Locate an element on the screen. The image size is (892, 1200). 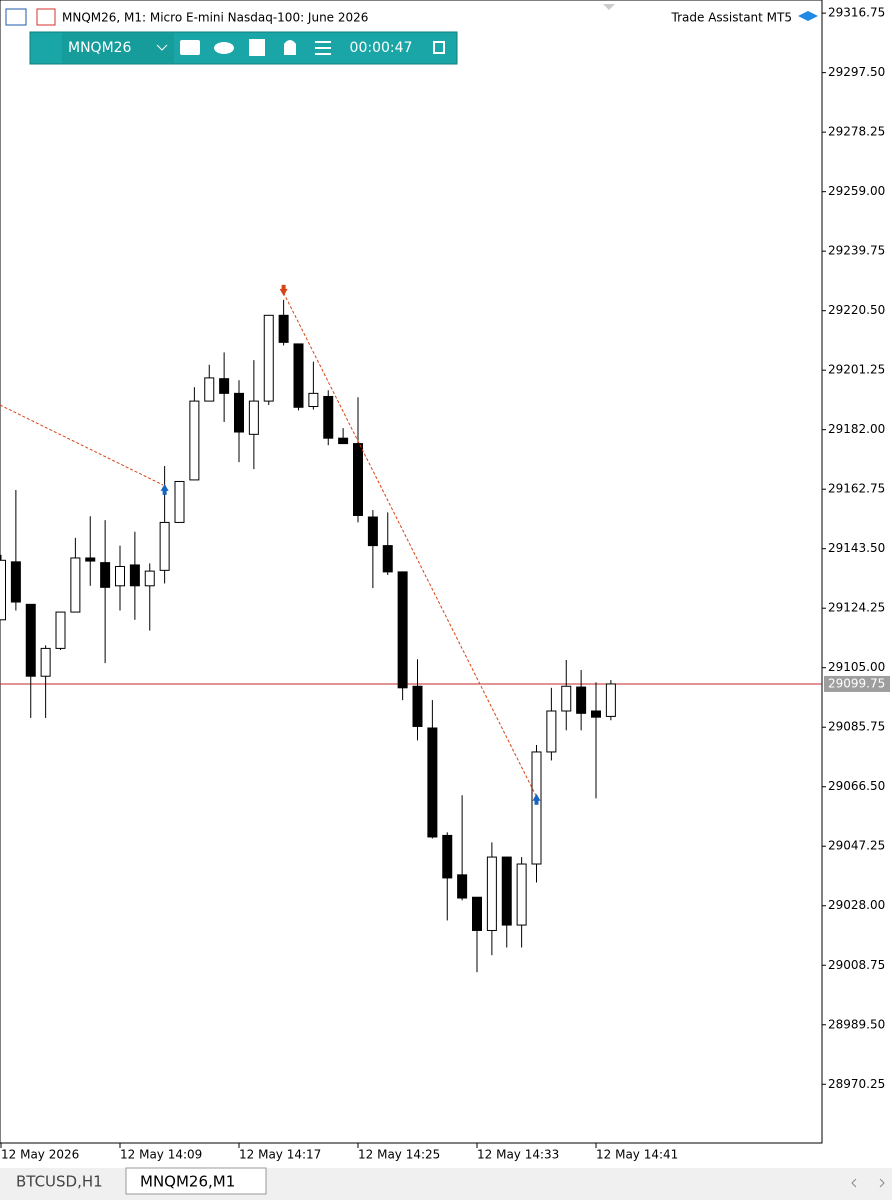
active-tab-bg is located at coordinates (196, 1181).